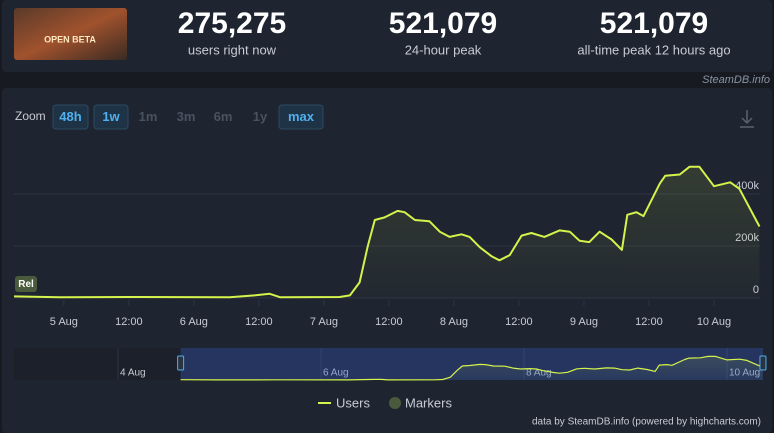 This screenshot has height=433, width=774. Describe the element at coordinates (324, 322) in the screenshot. I see `x-tick-label: 7 Aug` at that location.